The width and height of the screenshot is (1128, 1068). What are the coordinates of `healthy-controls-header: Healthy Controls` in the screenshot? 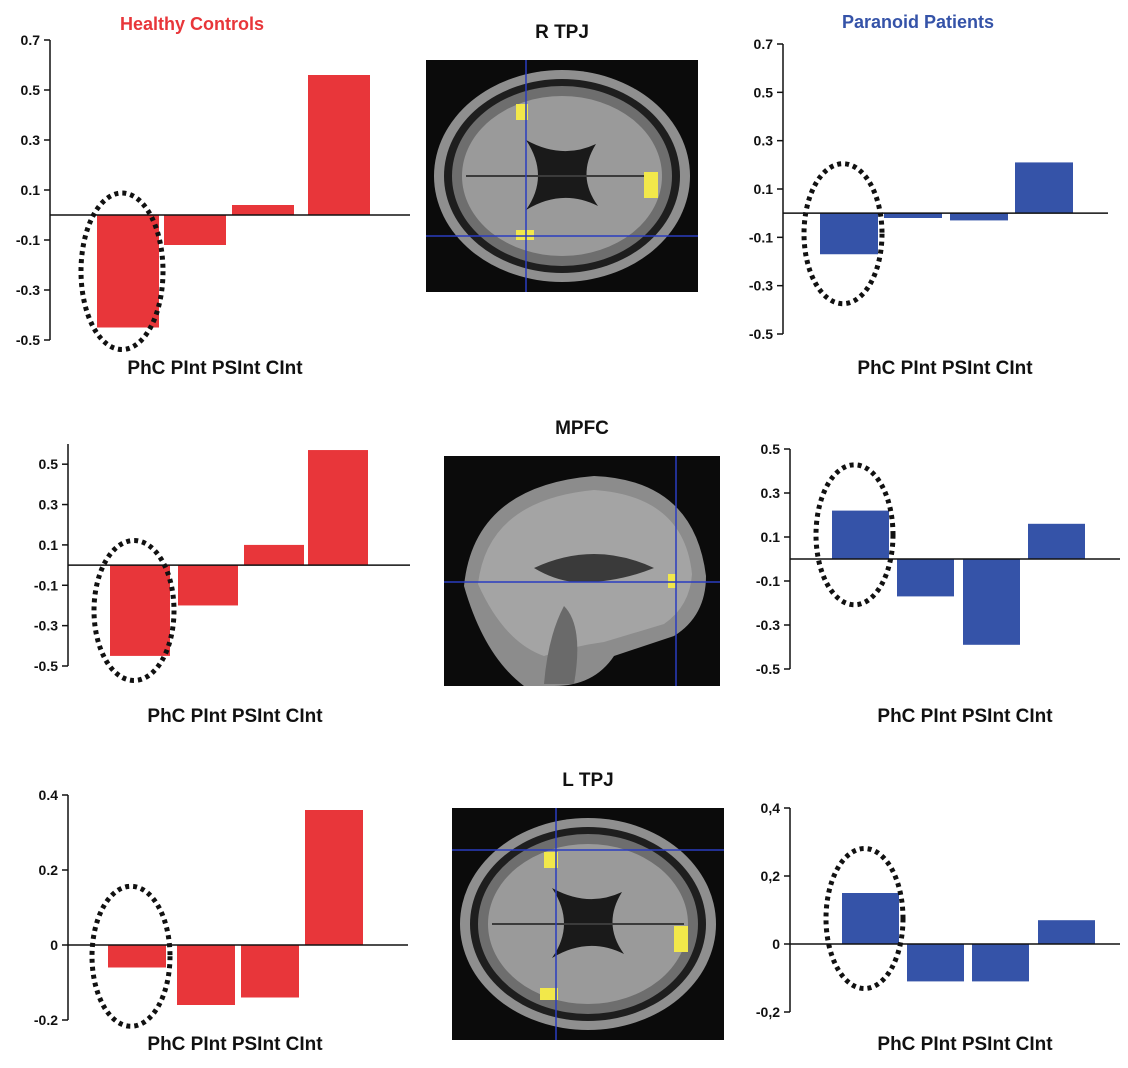 It's located at (192, 24).